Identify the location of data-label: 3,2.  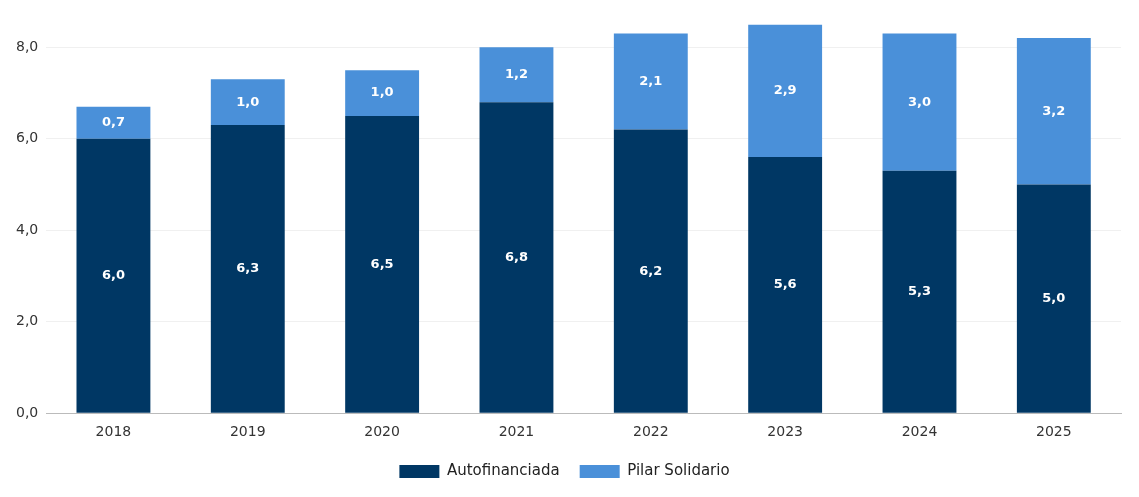
(1054, 110).